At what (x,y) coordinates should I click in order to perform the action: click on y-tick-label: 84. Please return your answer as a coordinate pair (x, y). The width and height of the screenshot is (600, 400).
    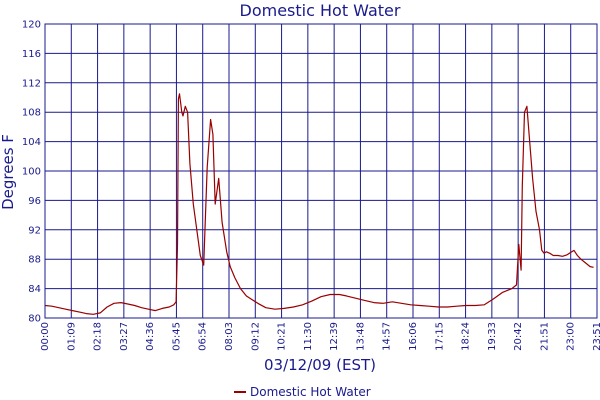
    Looking at the image, I should click on (34, 289).